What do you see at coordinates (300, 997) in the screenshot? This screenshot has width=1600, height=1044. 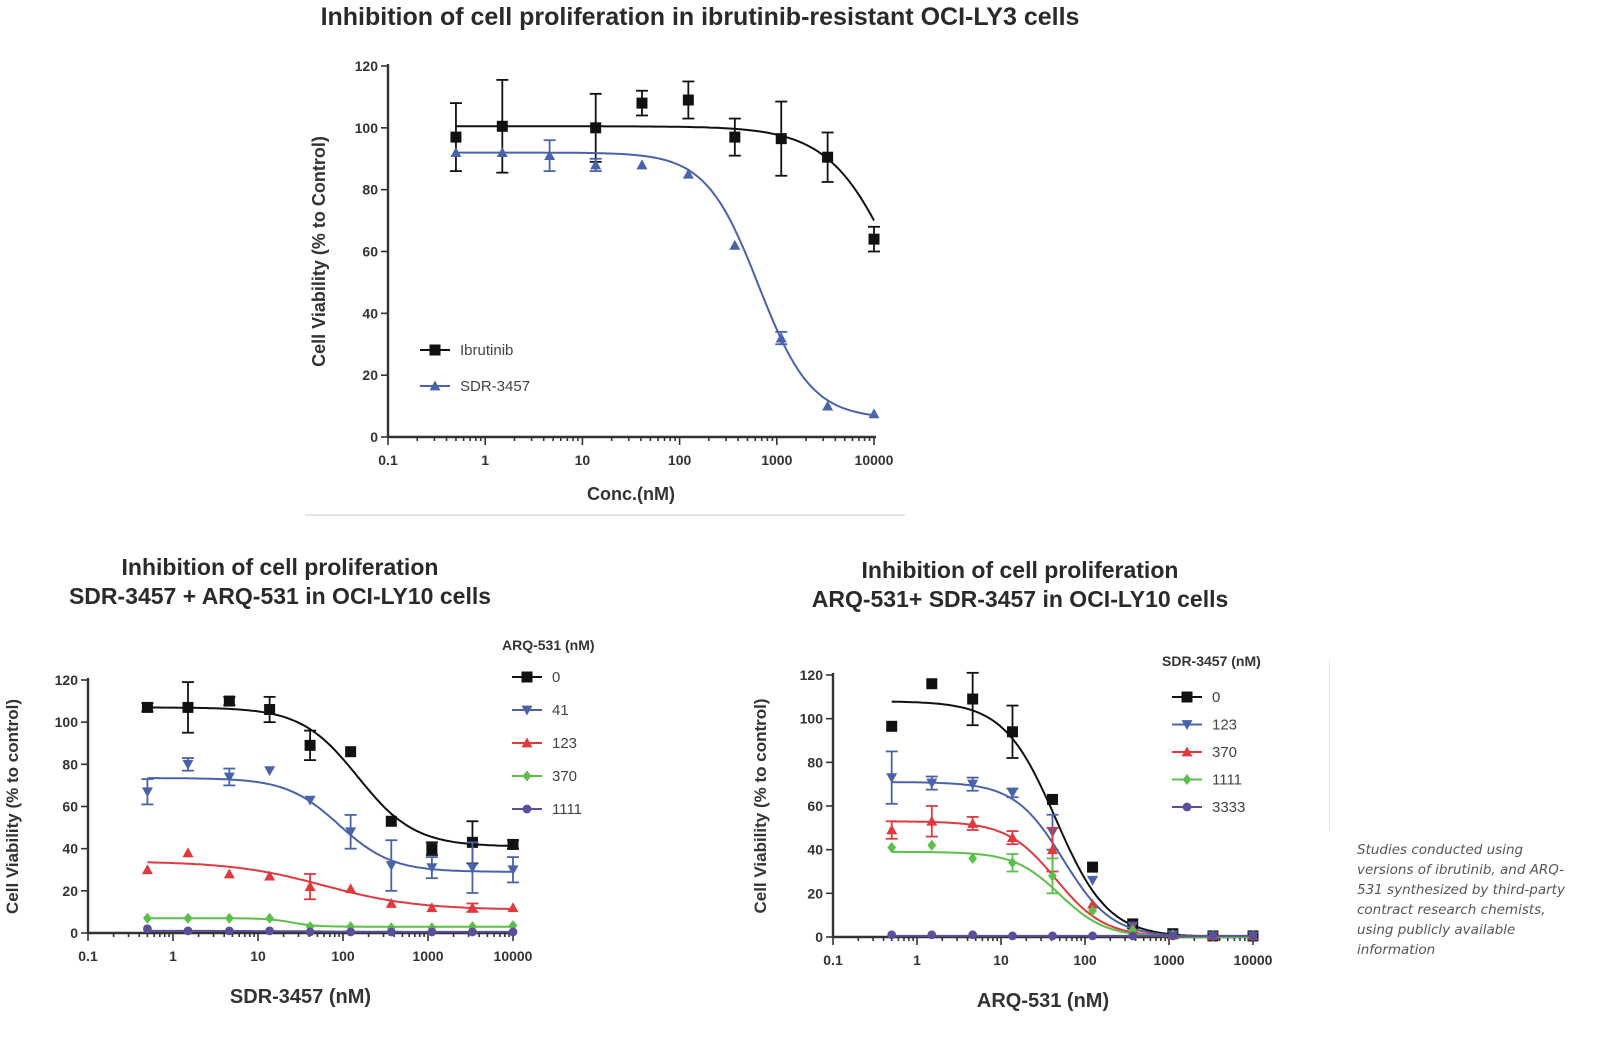 I see `x-axis-label: SDR-3457 (nM)` at bounding box center [300, 997].